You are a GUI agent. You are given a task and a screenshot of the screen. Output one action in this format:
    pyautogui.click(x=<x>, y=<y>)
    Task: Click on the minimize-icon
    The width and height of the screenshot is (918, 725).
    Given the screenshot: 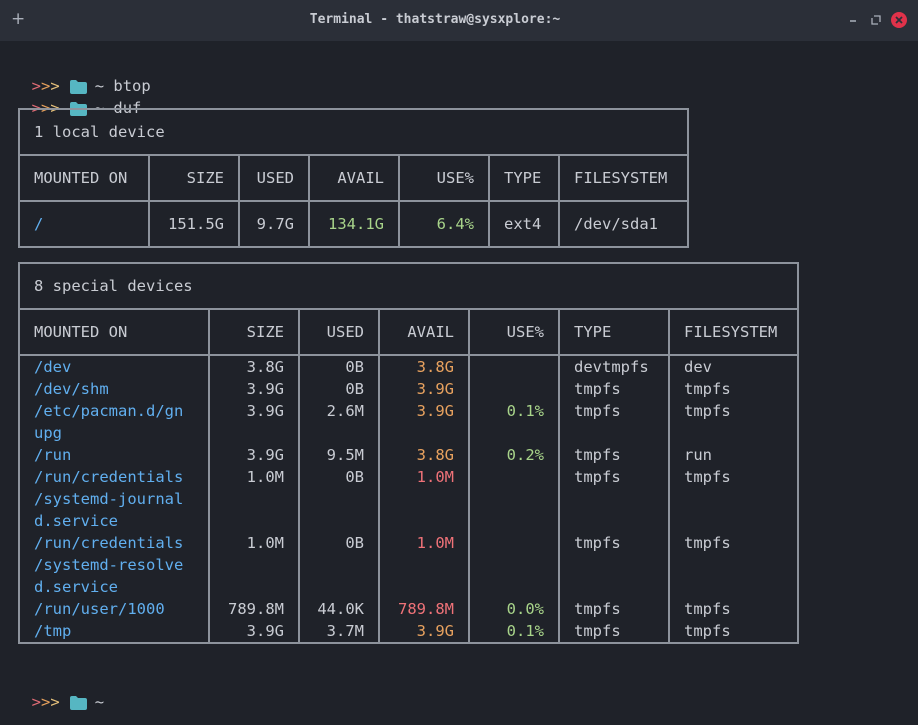 What is the action you would take?
    pyautogui.click(x=853, y=20)
    